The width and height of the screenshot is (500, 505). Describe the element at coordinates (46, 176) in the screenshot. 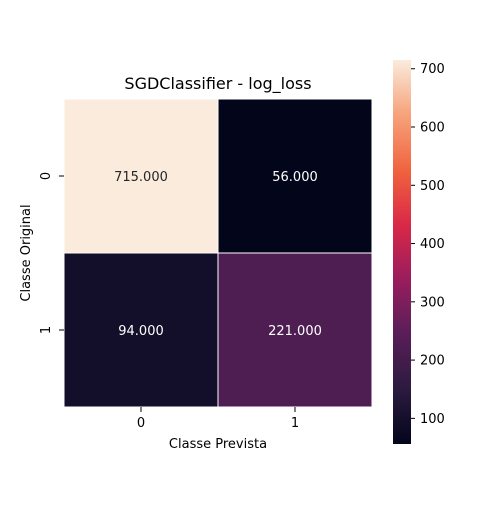

I see `y-tick-label: 0` at that location.